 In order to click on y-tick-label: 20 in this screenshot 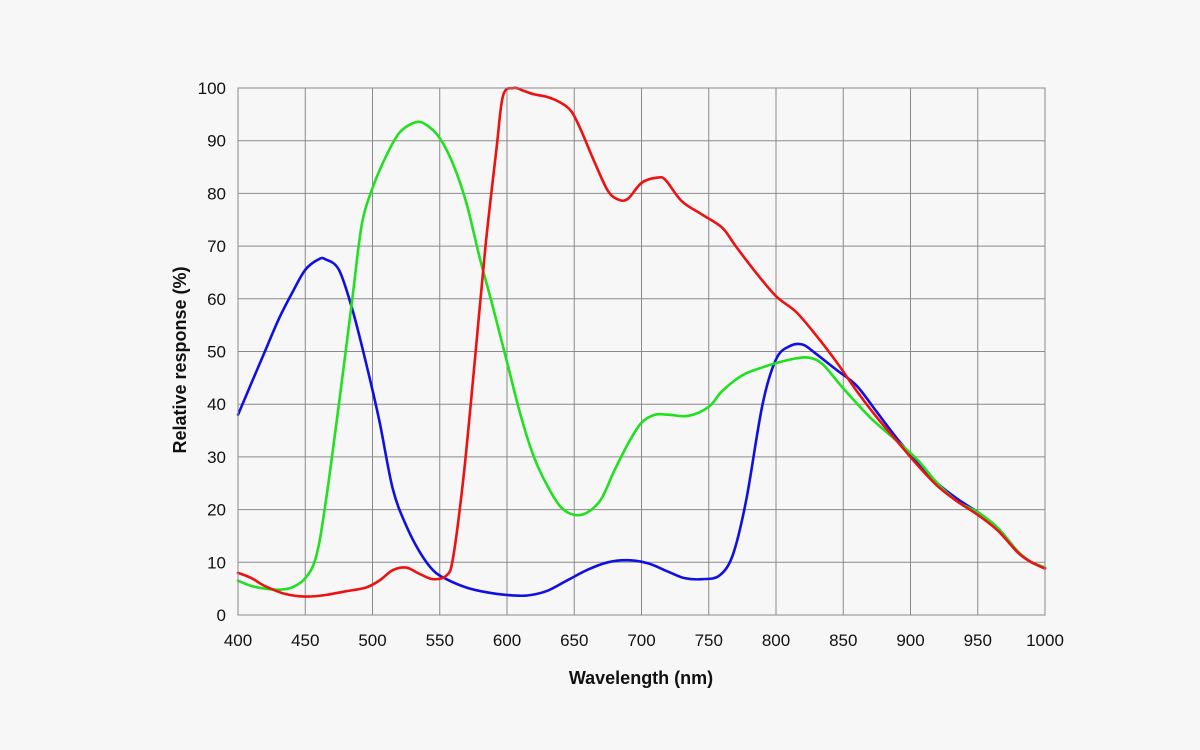, I will do `click(216, 510)`.